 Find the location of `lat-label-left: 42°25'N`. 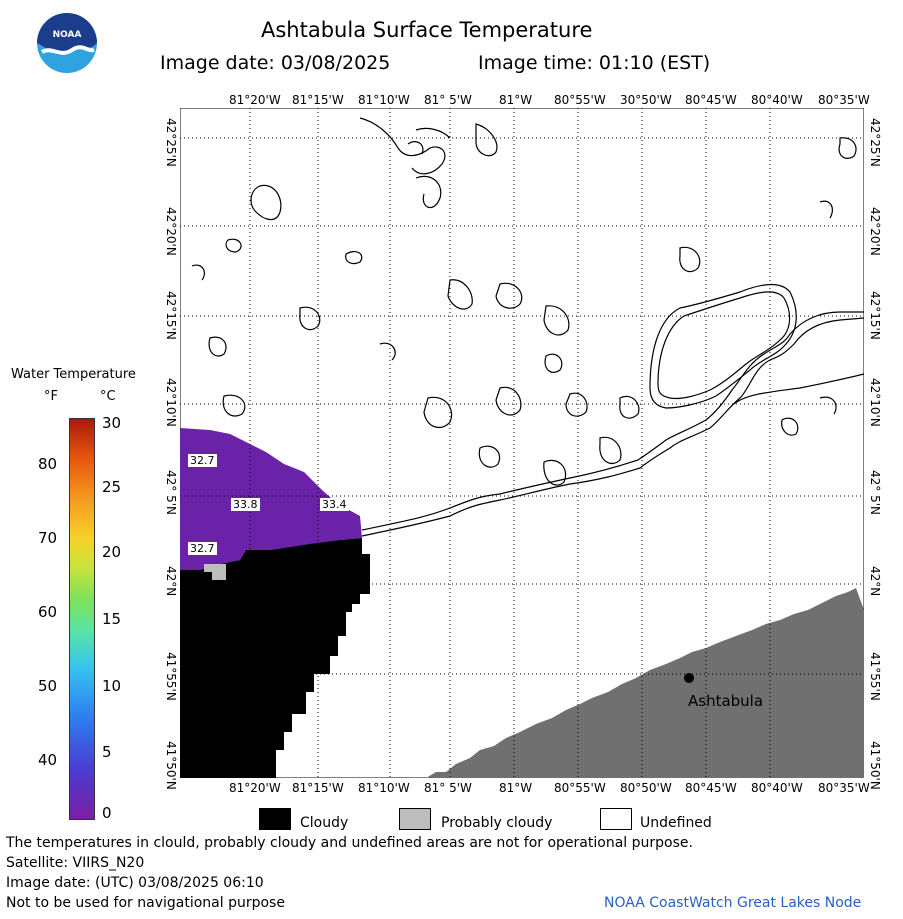

lat-label-left: 42°25'N is located at coordinates (171, 142).